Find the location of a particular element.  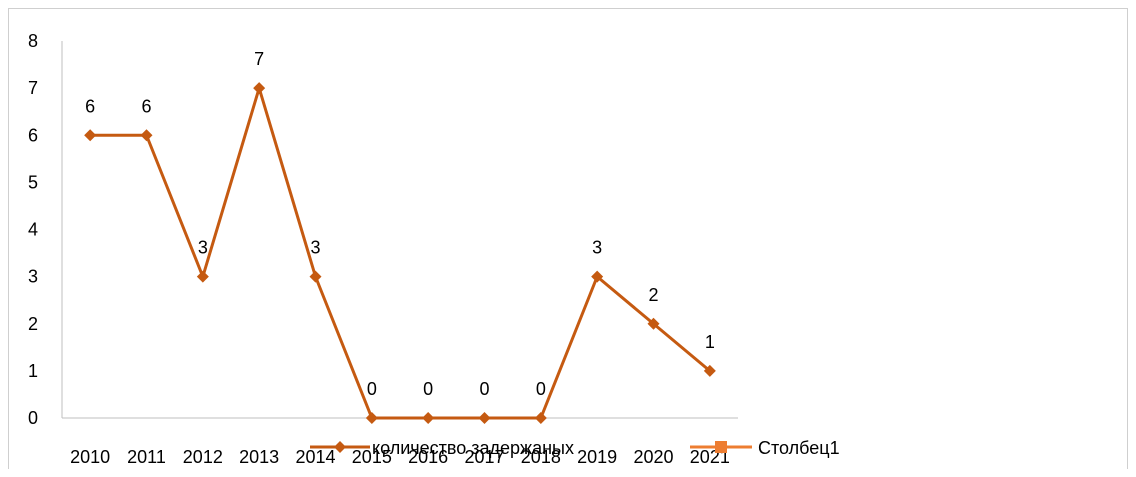

y-tick-label: 1 is located at coordinates (33, 371).